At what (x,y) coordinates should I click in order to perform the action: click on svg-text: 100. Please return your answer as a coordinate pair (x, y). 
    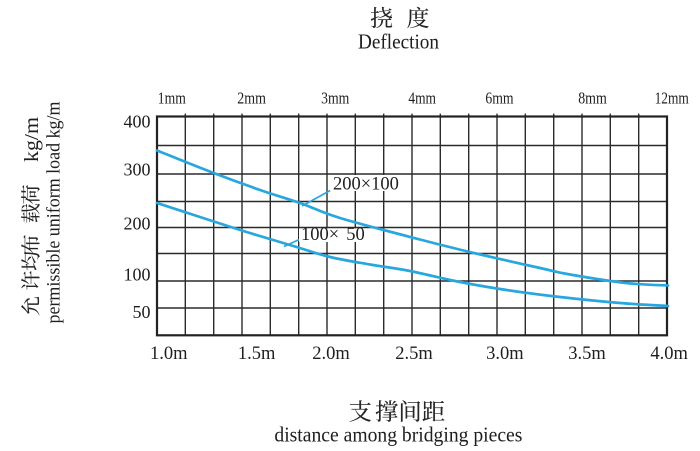
    Looking at the image, I should click on (137, 275).